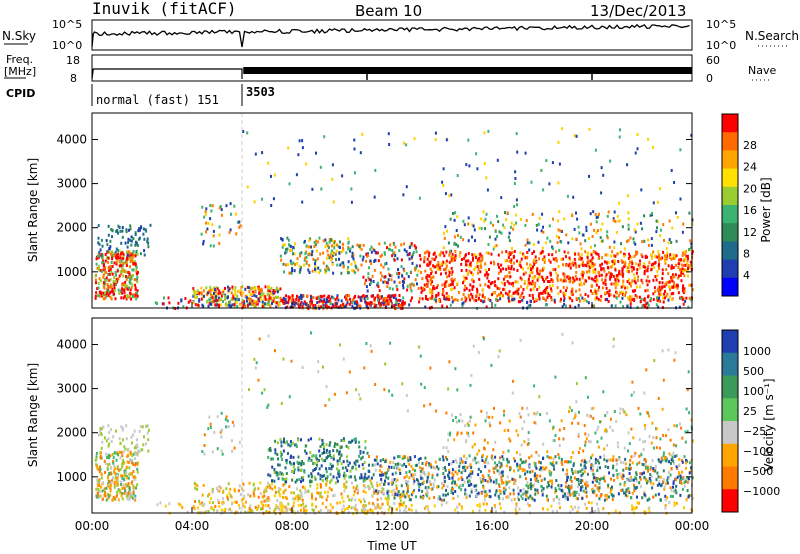  What do you see at coordinates (484, 500) in the screenshot?
I see `velocity-cell-1944` at bounding box center [484, 500].